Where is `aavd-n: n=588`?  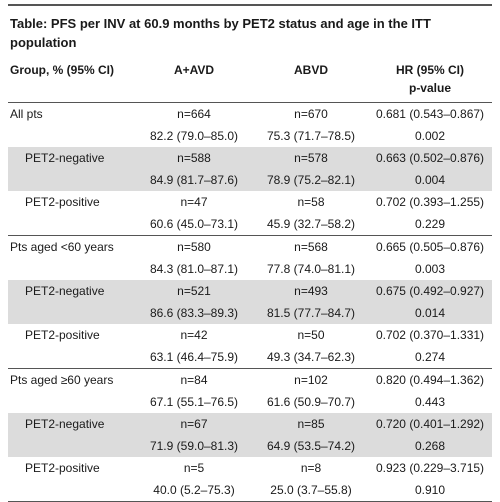 aavd-n: n=588 is located at coordinates (194, 158).